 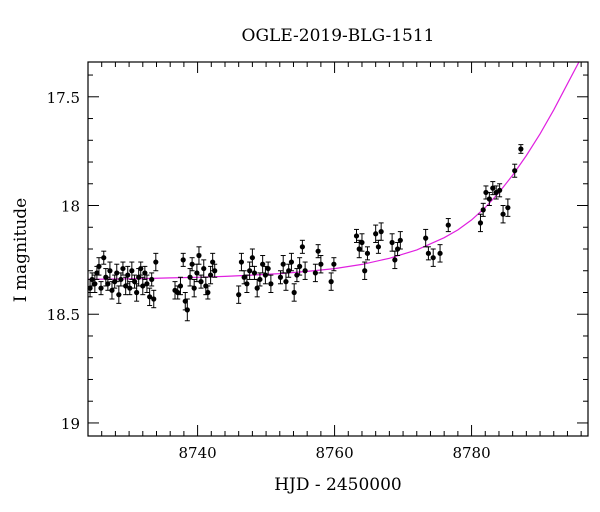 What do you see at coordinates (471, 453) in the screenshot?
I see `x-tick-label: 8780` at bounding box center [471, 453].